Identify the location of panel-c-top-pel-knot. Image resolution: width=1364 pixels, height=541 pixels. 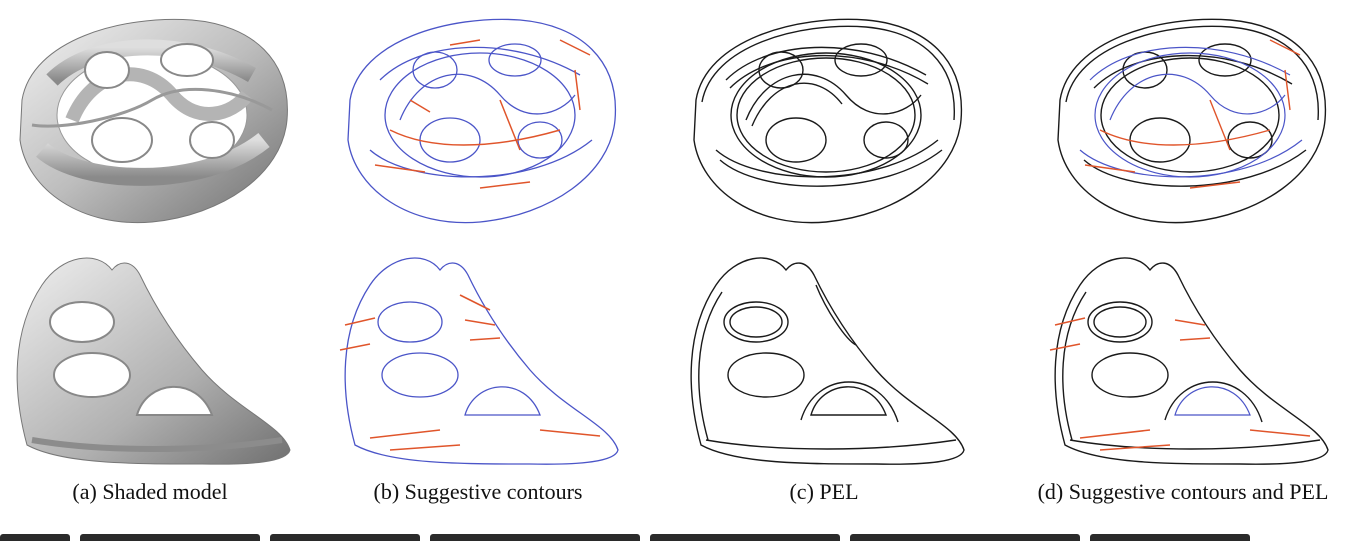
(824, 116).